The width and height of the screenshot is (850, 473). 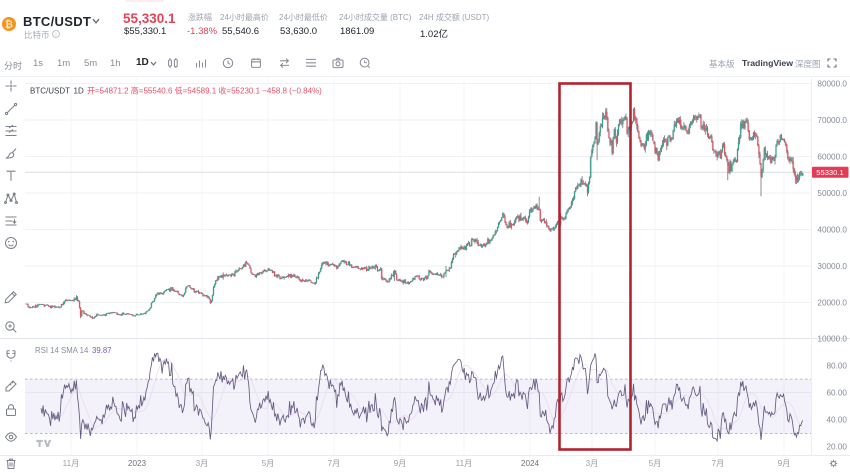 I want to click on svg-text: 50000.0, so click(x=832, y=193).